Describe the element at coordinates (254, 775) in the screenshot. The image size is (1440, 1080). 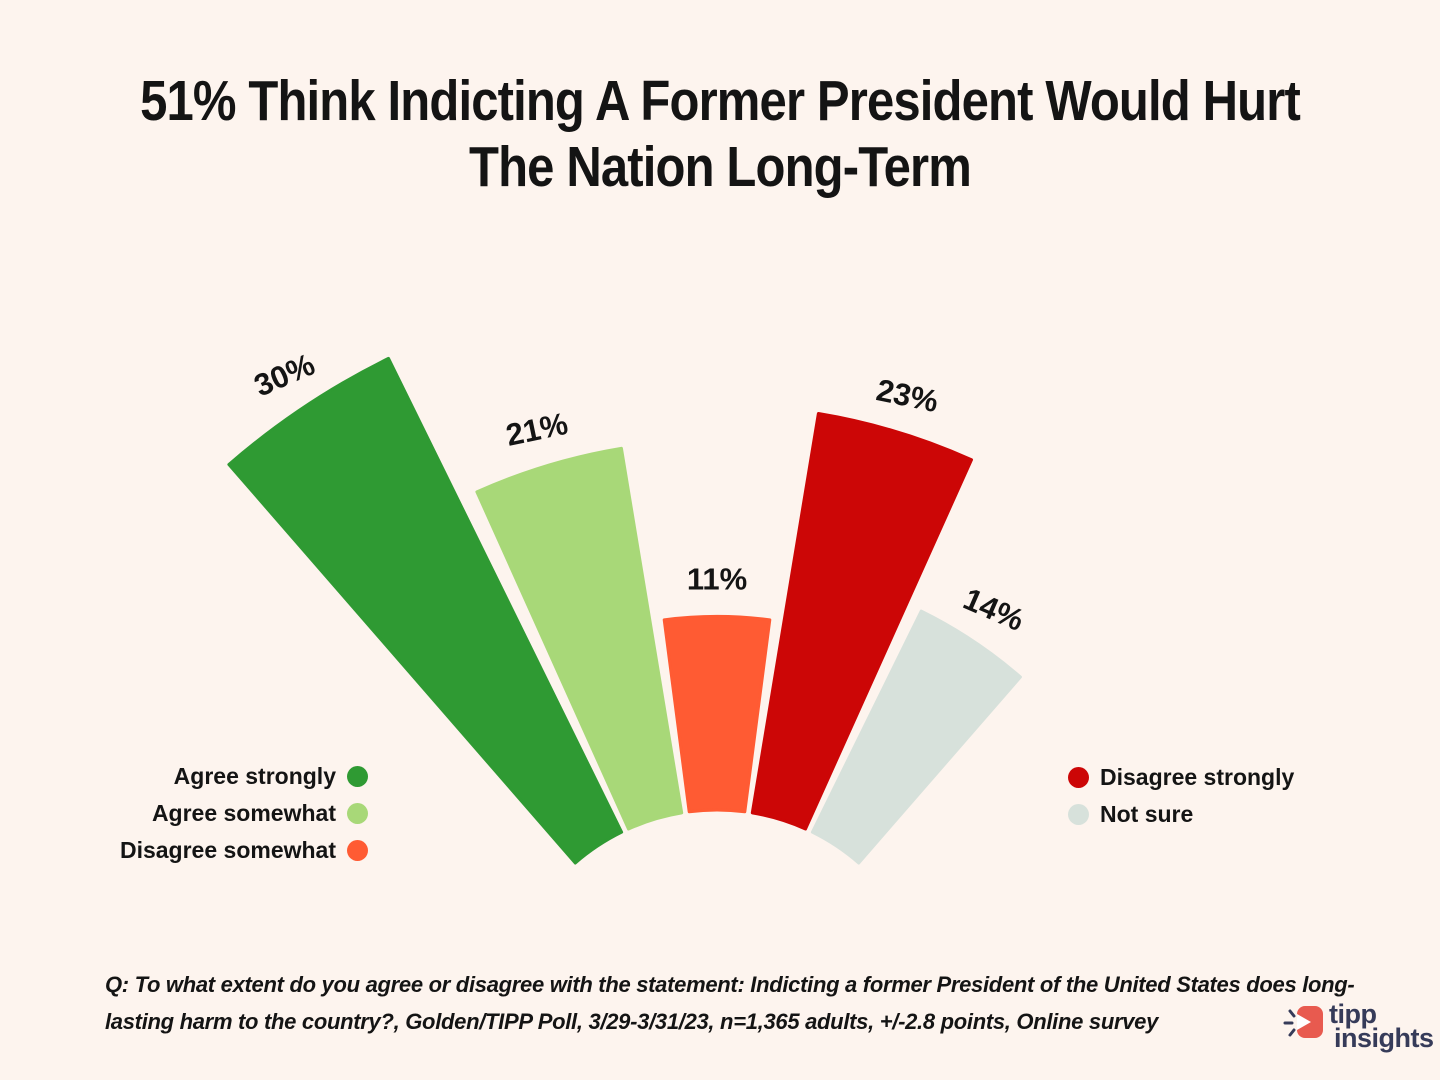
I see `legend-label: Agree strongly` at that location.